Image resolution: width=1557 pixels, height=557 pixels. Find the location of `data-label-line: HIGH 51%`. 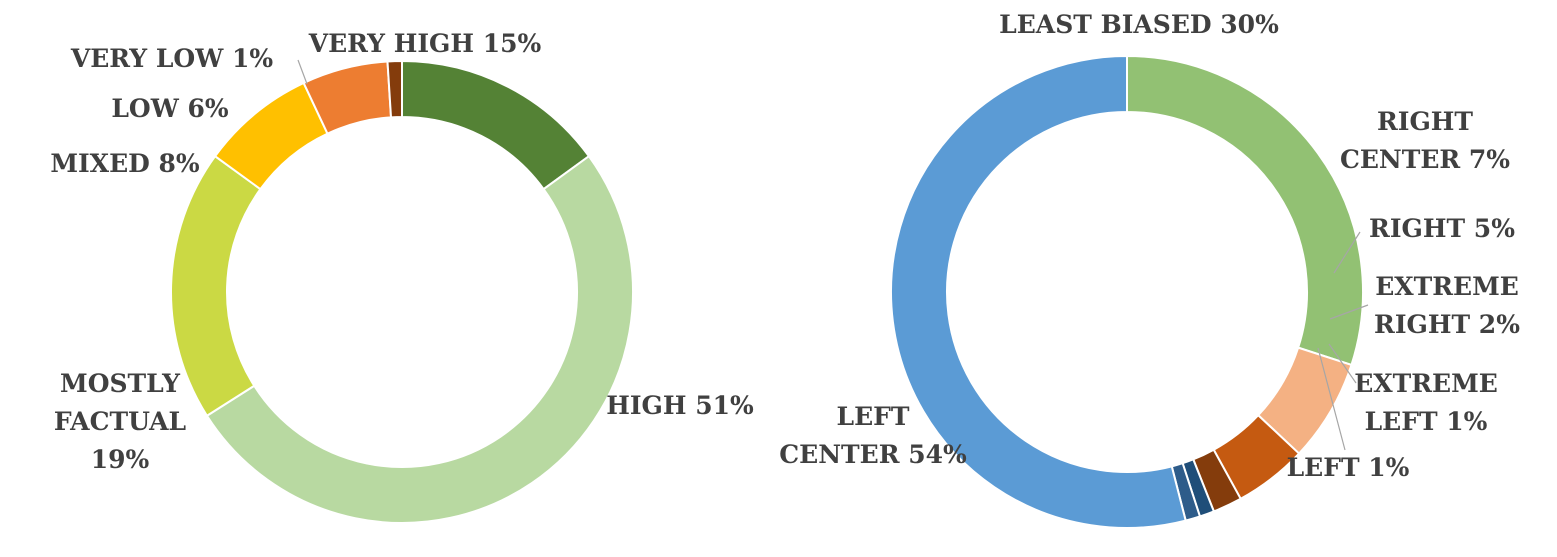

data-label-line: HIGH 51% is located at coordinates (680, 405).